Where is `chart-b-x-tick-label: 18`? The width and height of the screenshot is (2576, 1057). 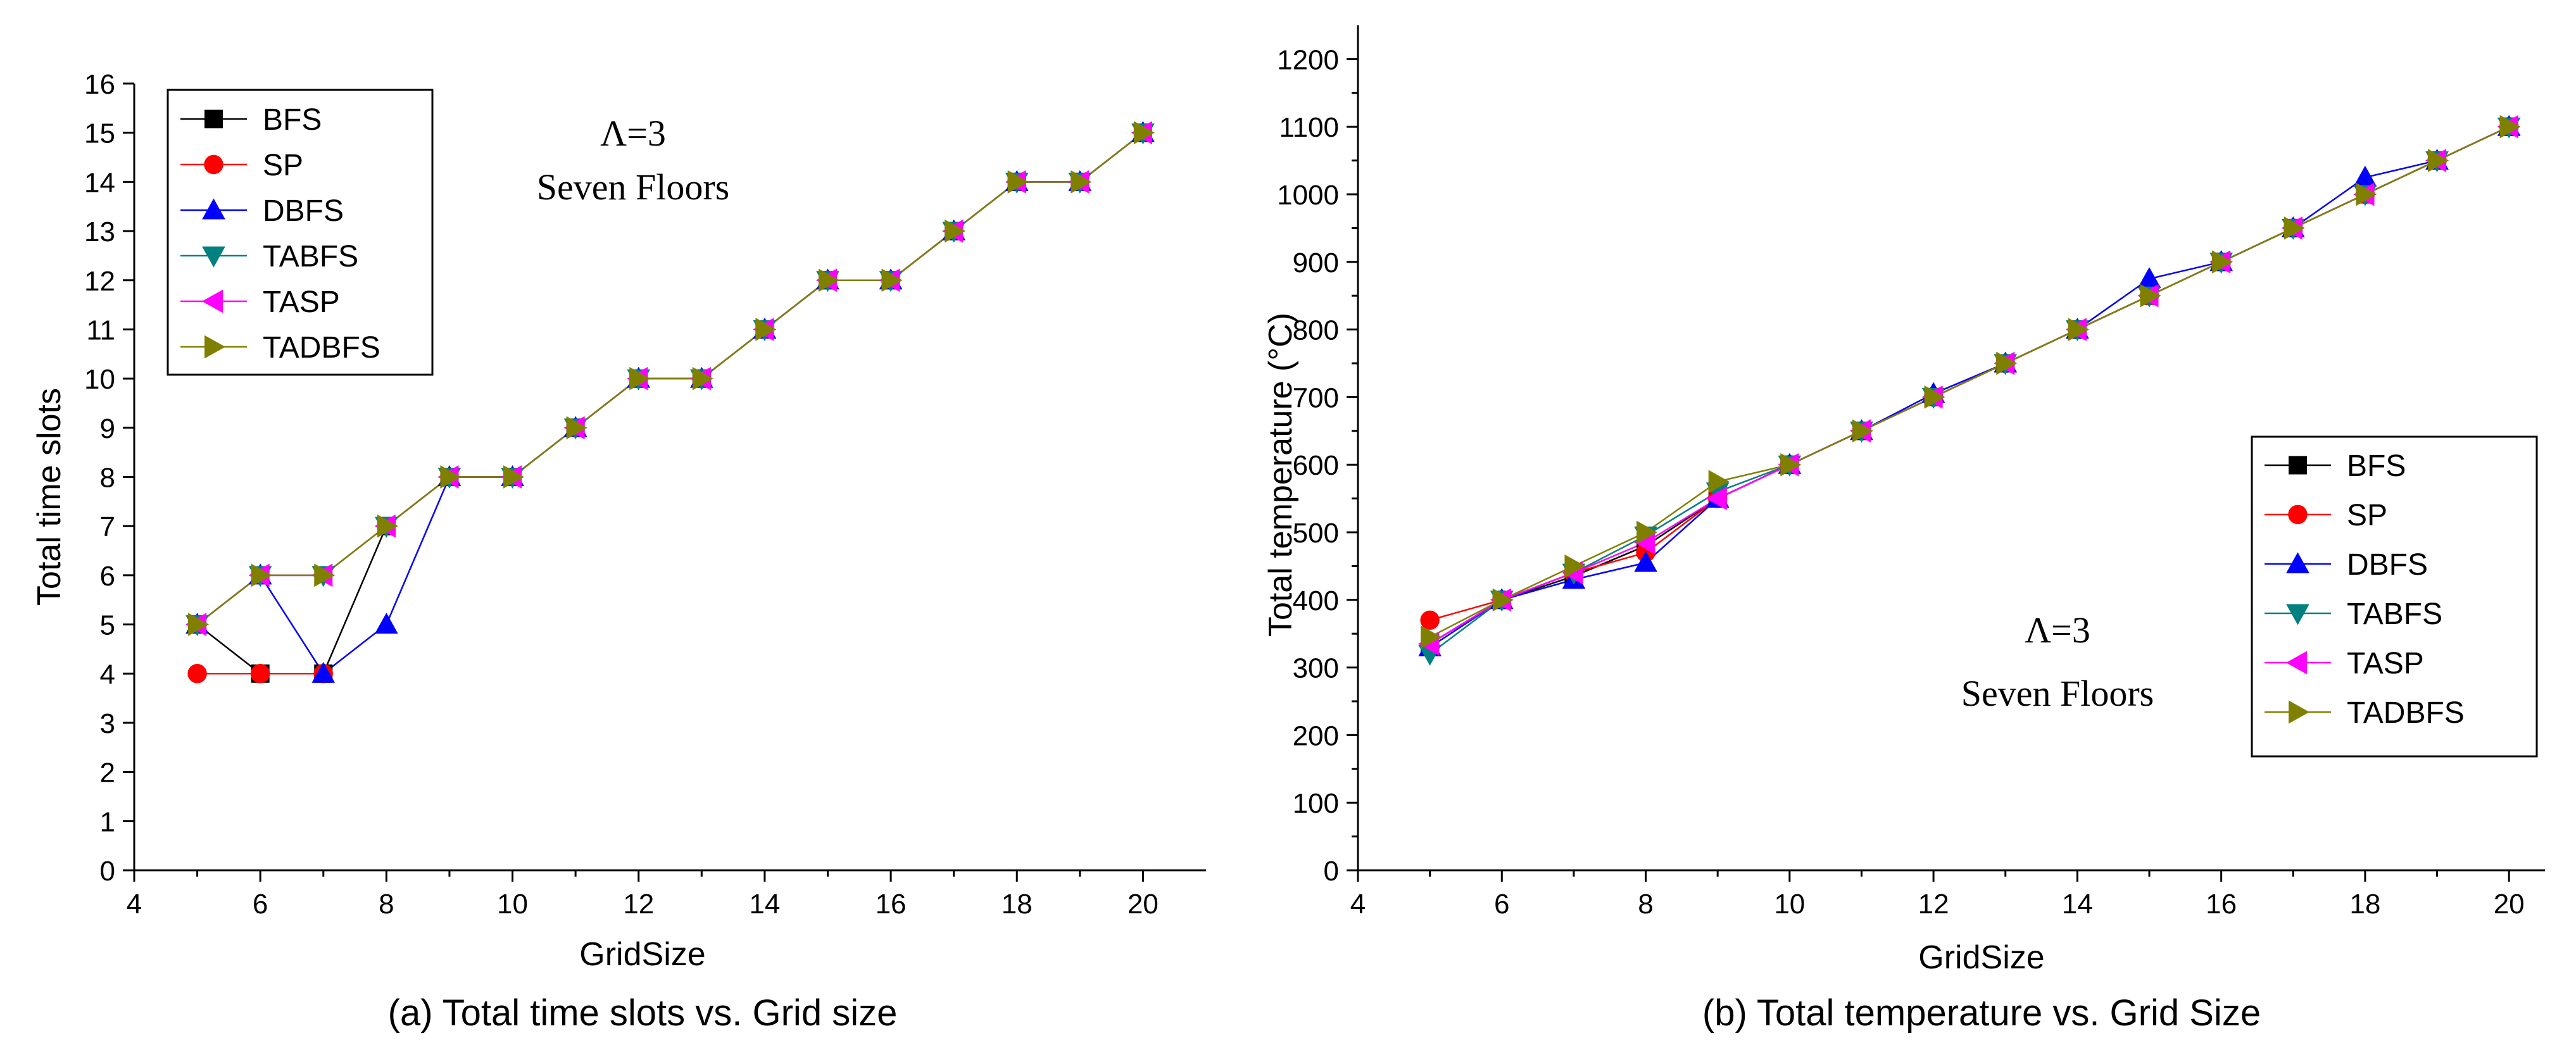 chart-b-x-tick-label: 18 is located at coordinates (2364, 904).